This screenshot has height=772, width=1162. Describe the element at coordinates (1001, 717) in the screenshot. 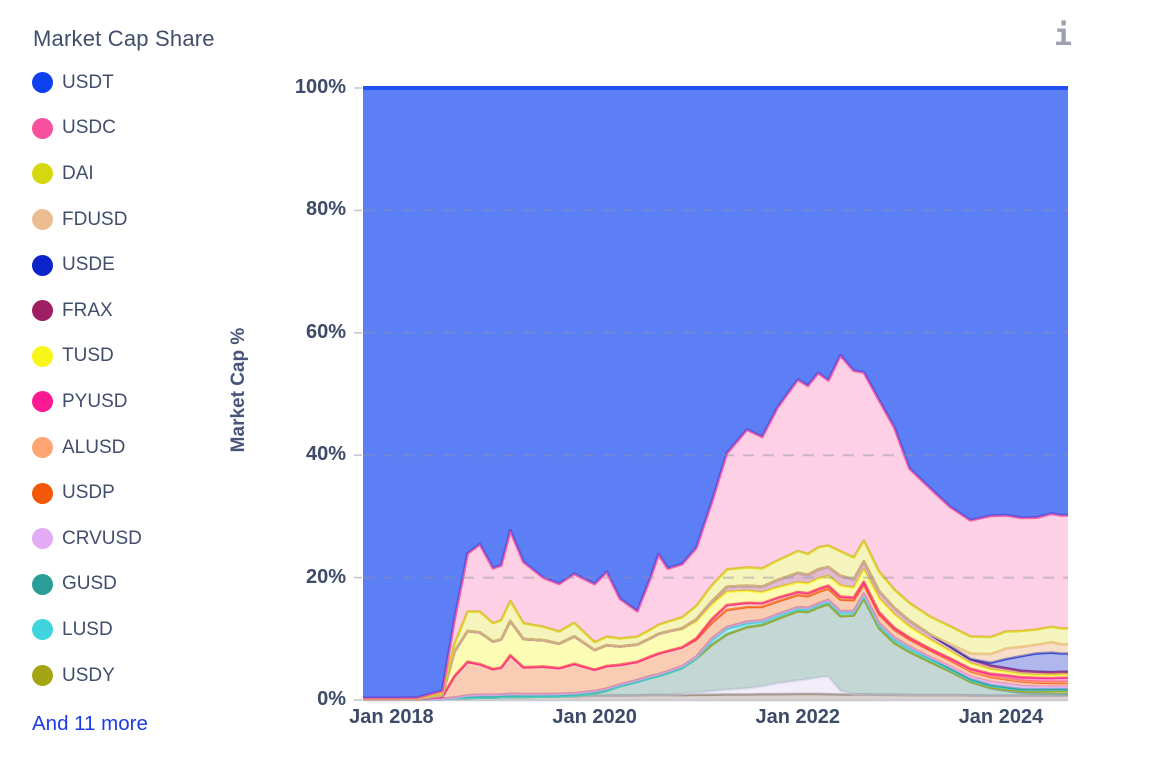

I see `x-tick-2024: Jan 2024` at that location.